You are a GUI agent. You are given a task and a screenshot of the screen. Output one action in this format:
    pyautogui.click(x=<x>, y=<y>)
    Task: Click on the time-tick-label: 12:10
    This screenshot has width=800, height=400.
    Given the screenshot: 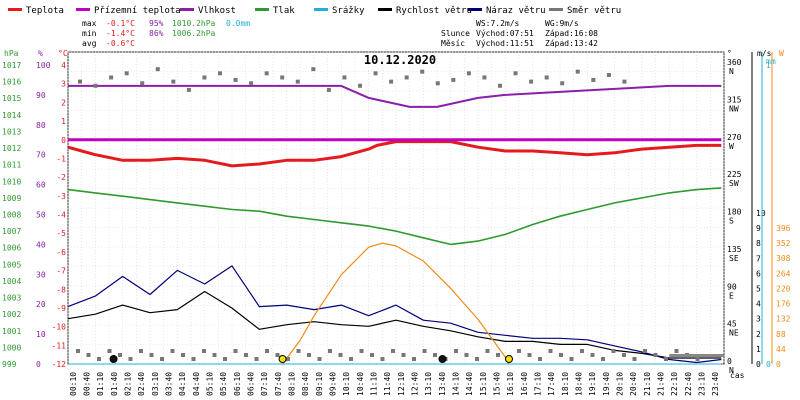 What is the action you would take?
    pyautogui.click(x=401, y=384)
    